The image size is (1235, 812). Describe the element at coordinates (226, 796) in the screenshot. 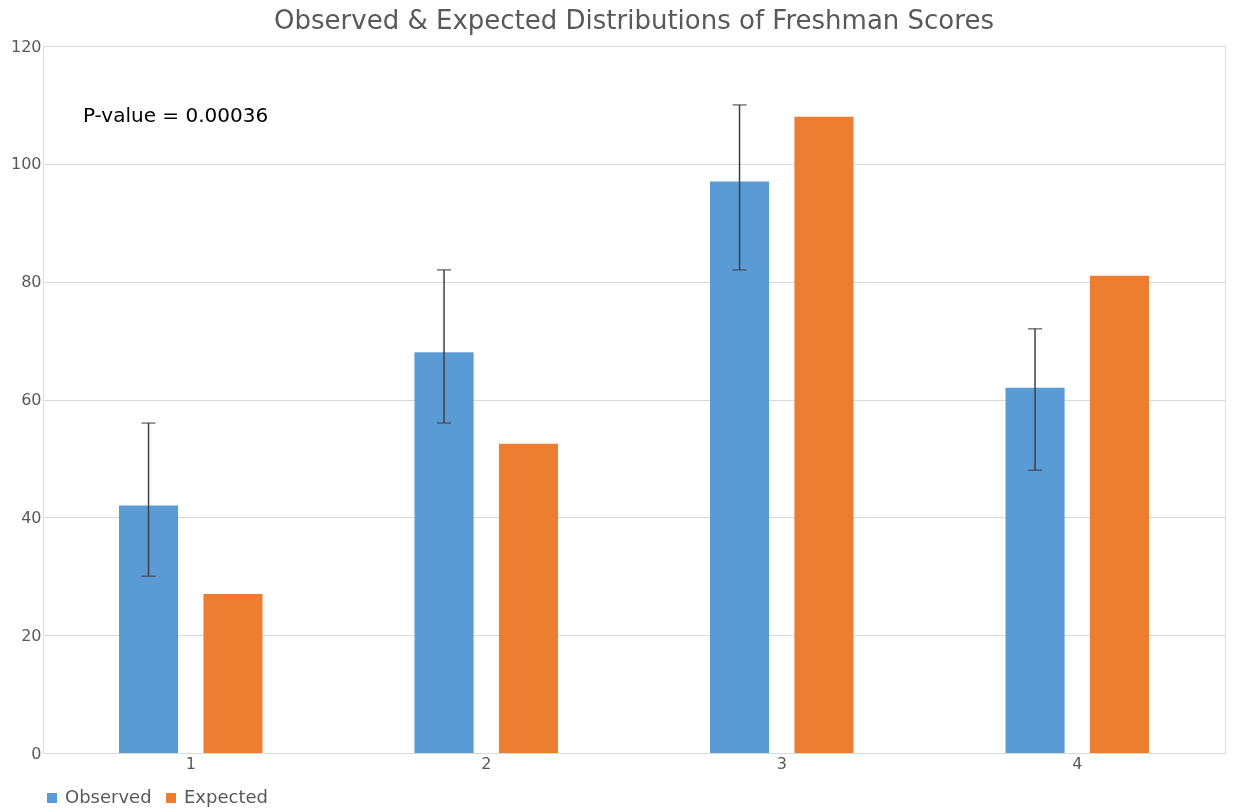

I see `legend-label: Expected` at that location.